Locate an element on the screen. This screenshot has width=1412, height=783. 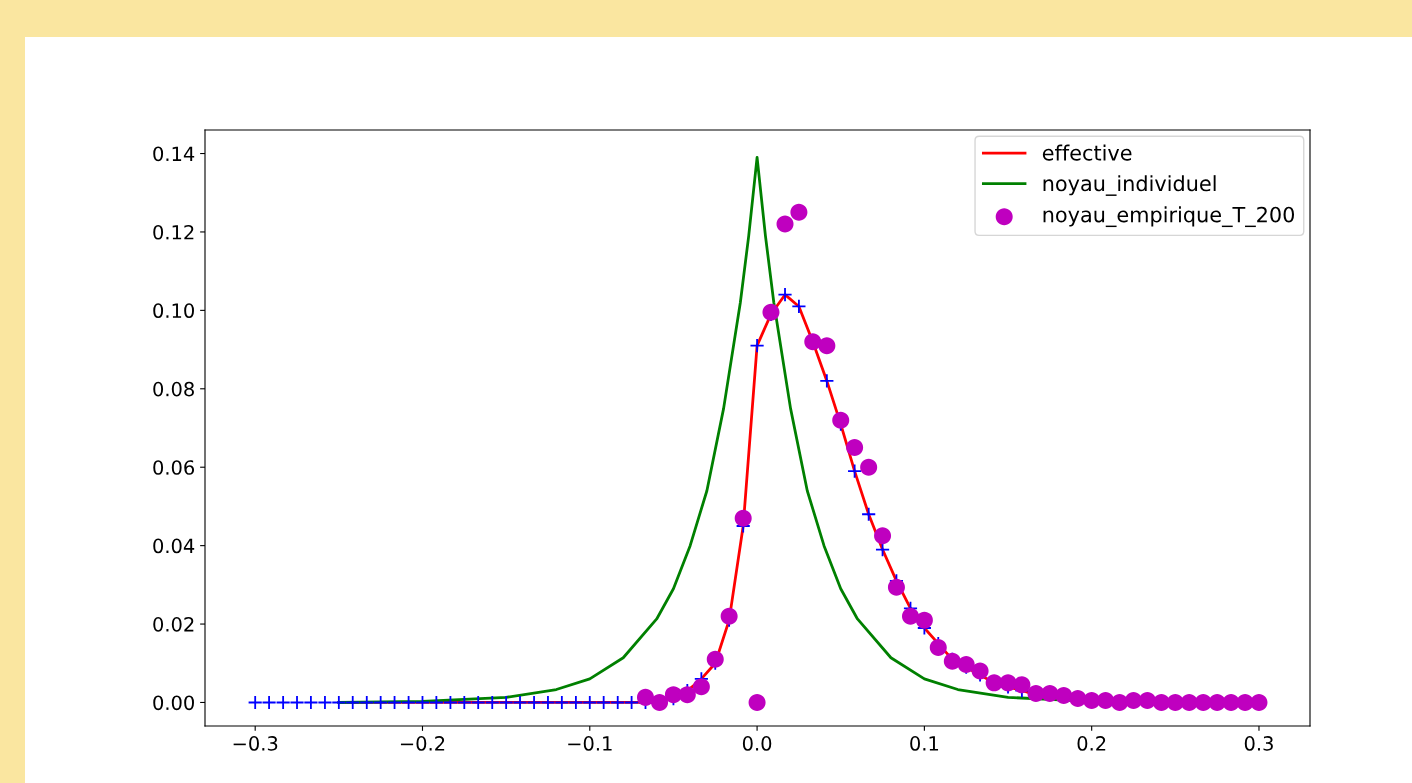
y-tick-label: 0.14 is located at coordinates (174, 154).